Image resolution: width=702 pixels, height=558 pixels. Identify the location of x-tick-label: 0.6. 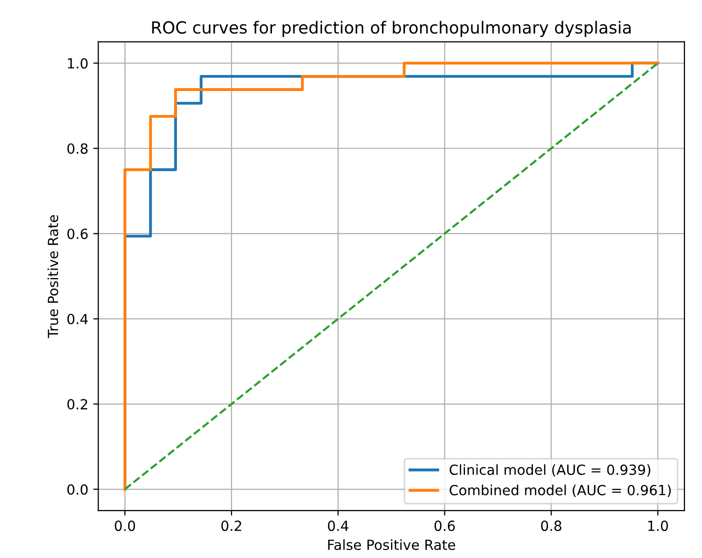
(444, 526).